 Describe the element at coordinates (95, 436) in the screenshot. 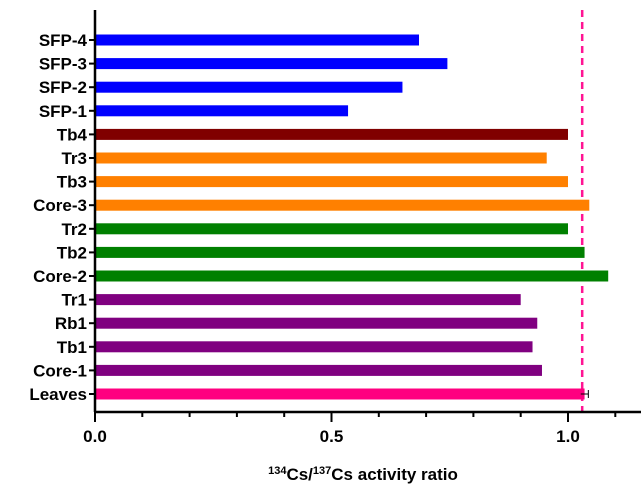

I see `x-tick-label: 0.0` at that location.